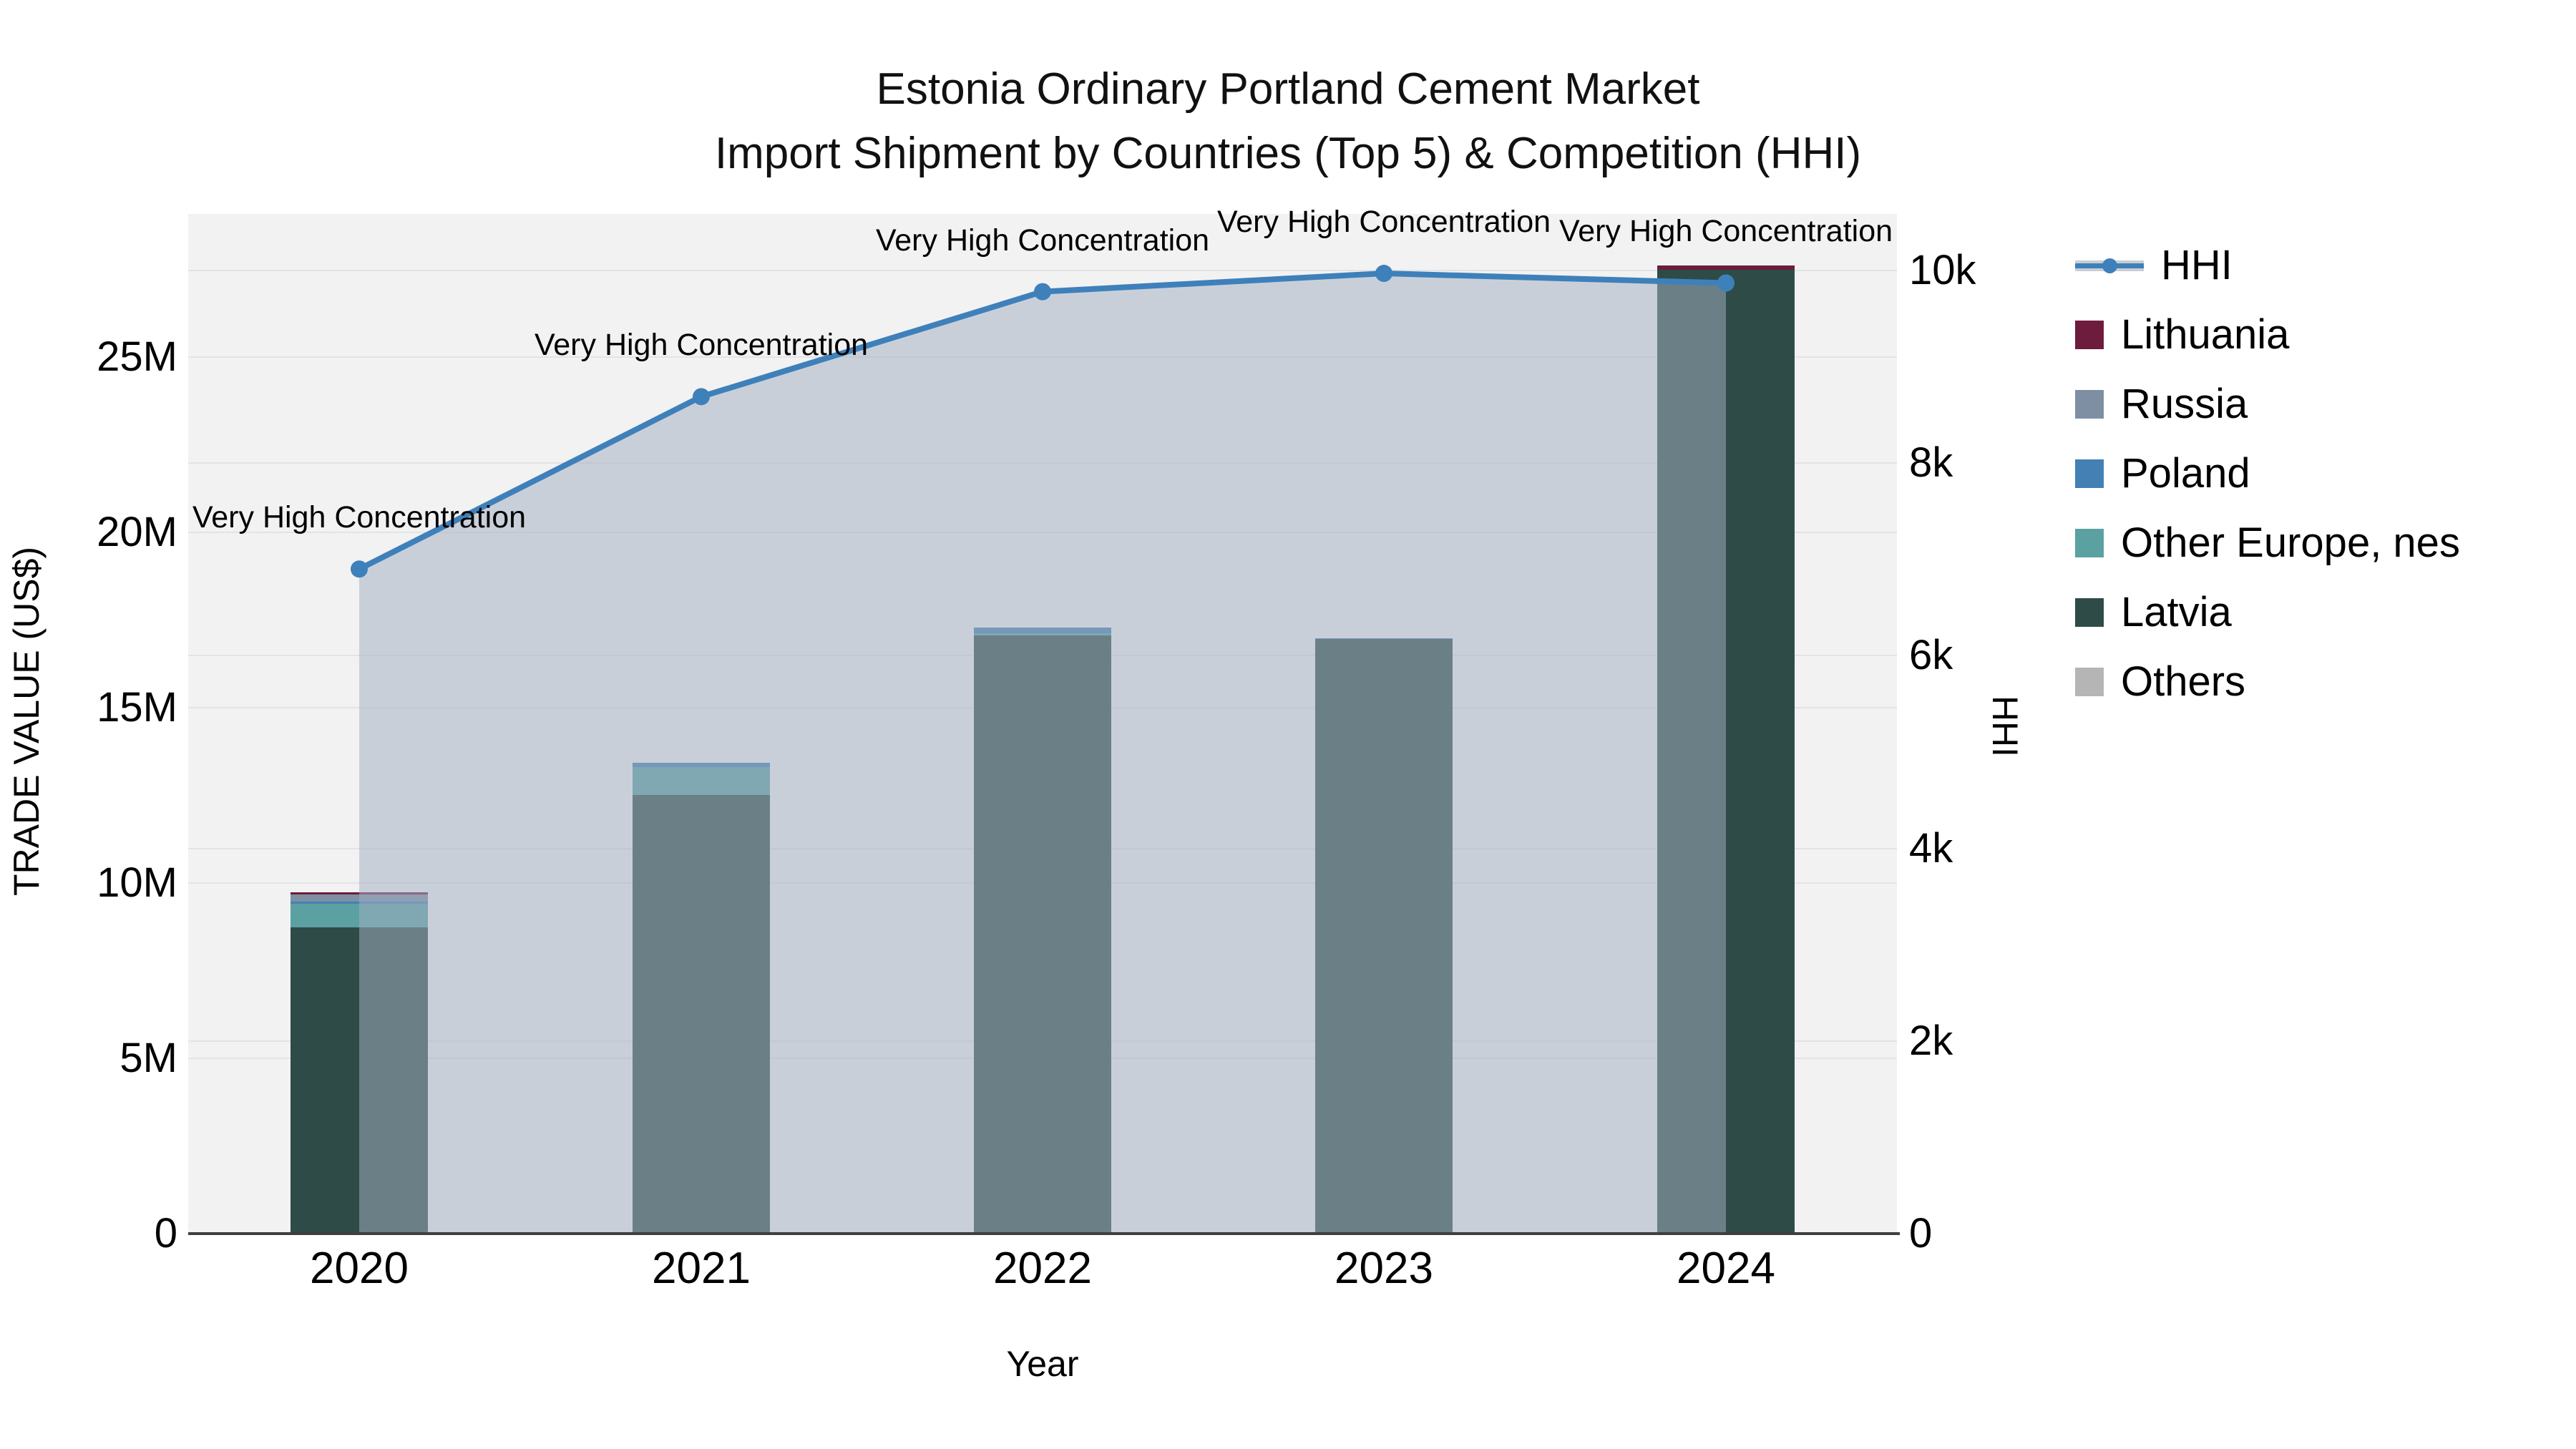 The height and width of the screenshot is (1449, 2576). I want to click on legend-item-poland: Poland, so click(2162, 473).